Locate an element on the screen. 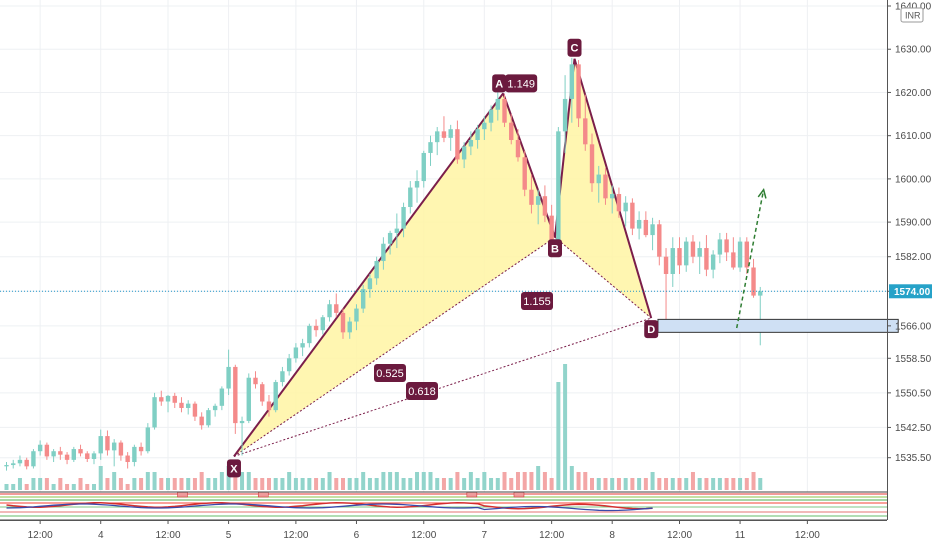 The width and height of the screenshot is (932, 550). y-tick-label: 1600.00 is located at coordinates (913, 179).